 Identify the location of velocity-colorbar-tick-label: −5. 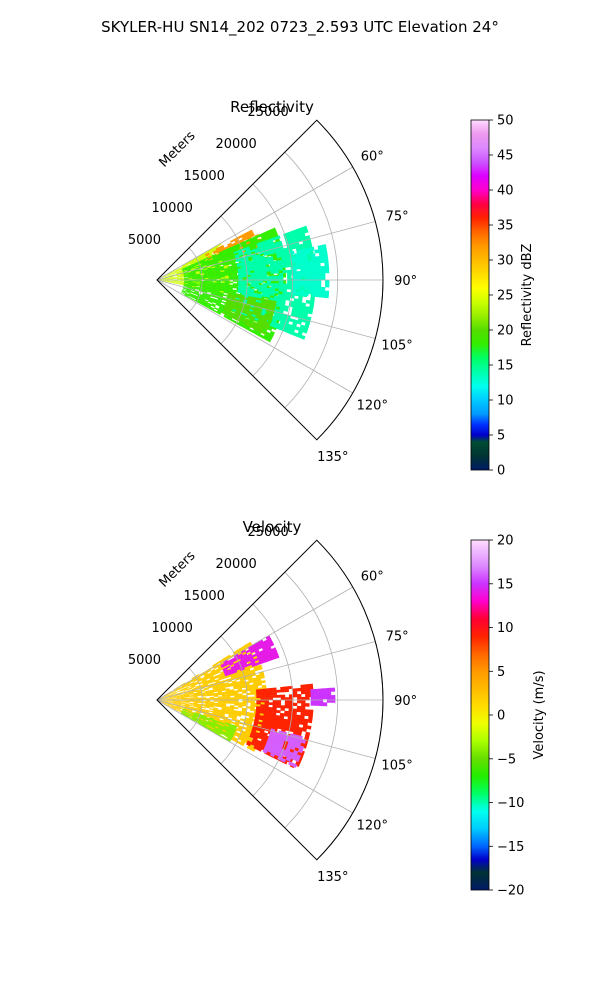
(506, 759).